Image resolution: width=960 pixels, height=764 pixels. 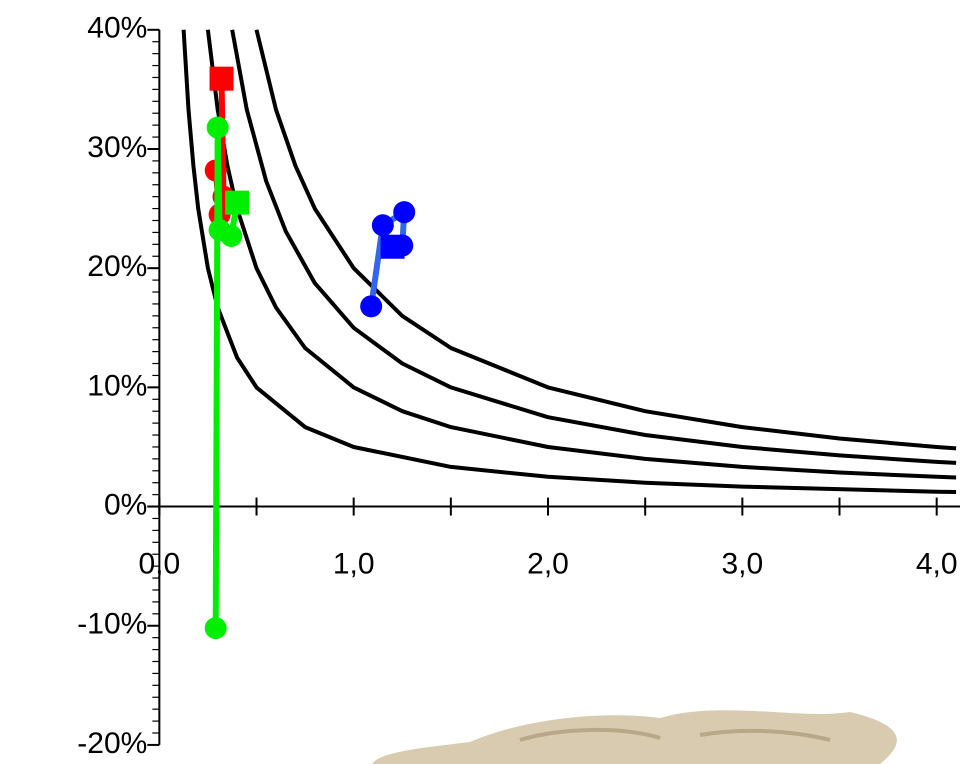 I want to click on y-tick-label: 10%, so click(x=117, y=385).